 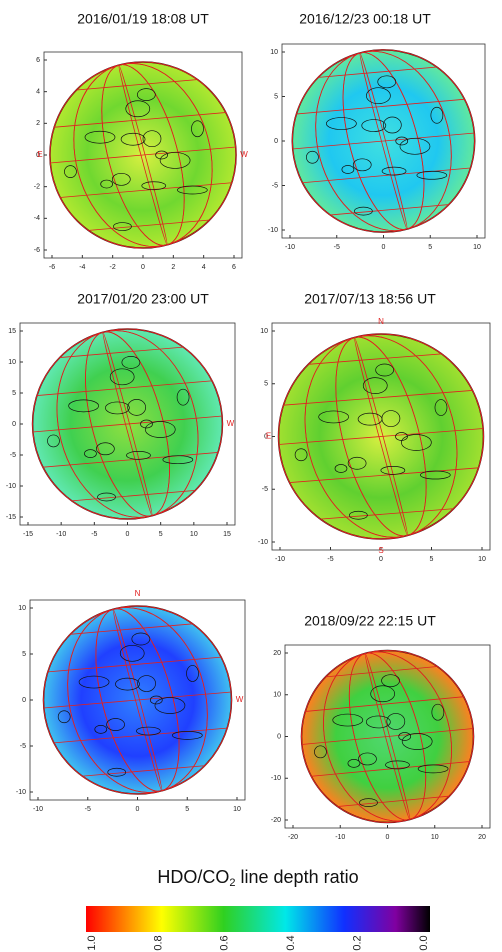 I want to click on direction-label: E, so click(x=268, y=436).